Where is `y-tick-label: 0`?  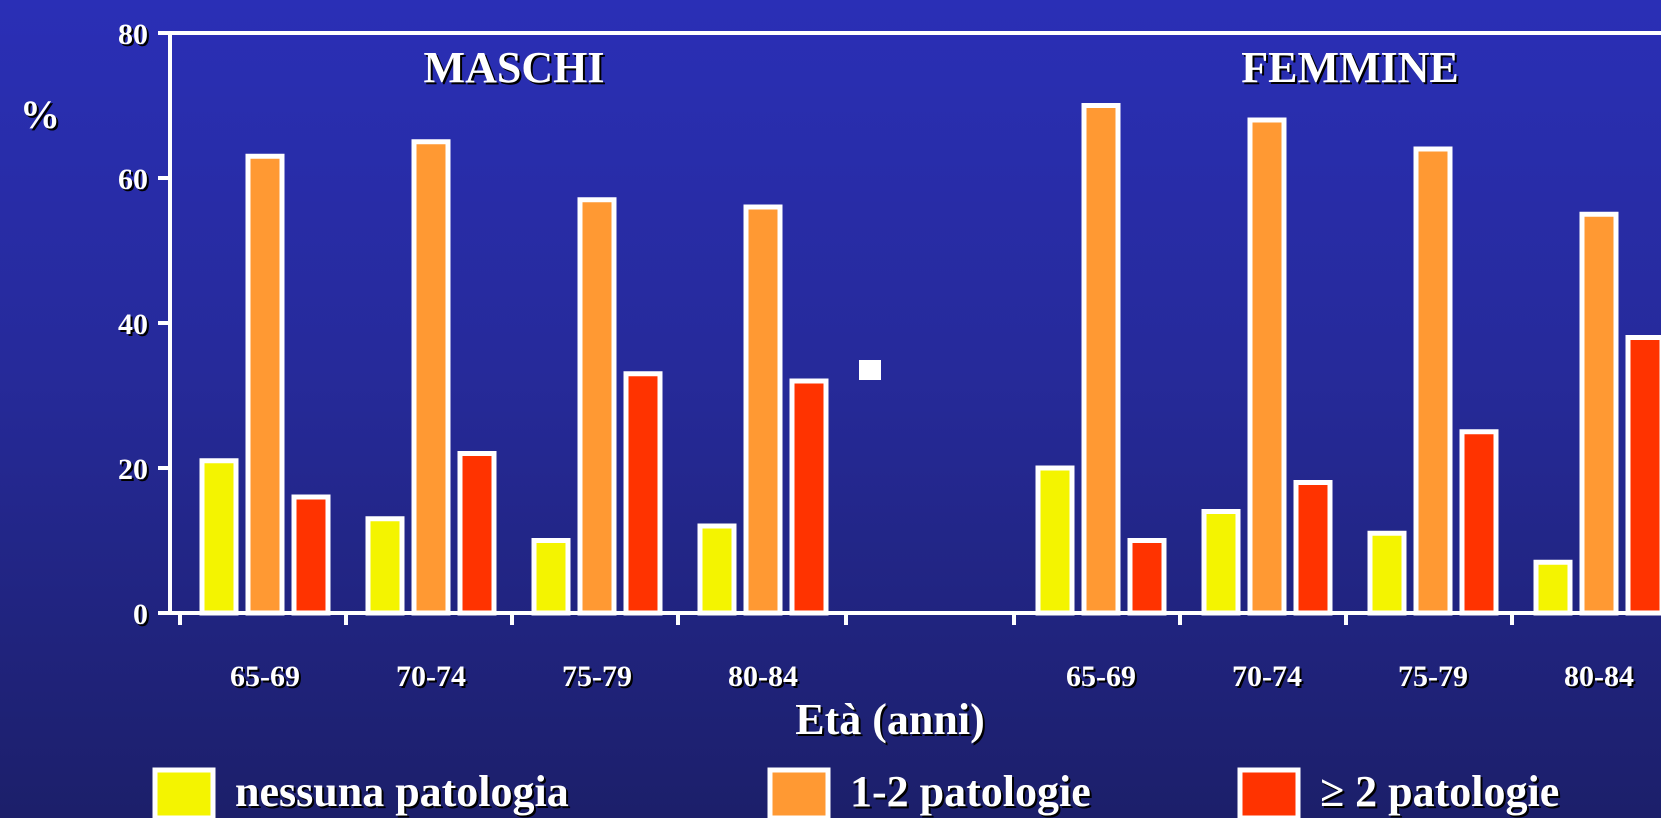
y-tick-label: 0 is located at coordinates (140, 614).